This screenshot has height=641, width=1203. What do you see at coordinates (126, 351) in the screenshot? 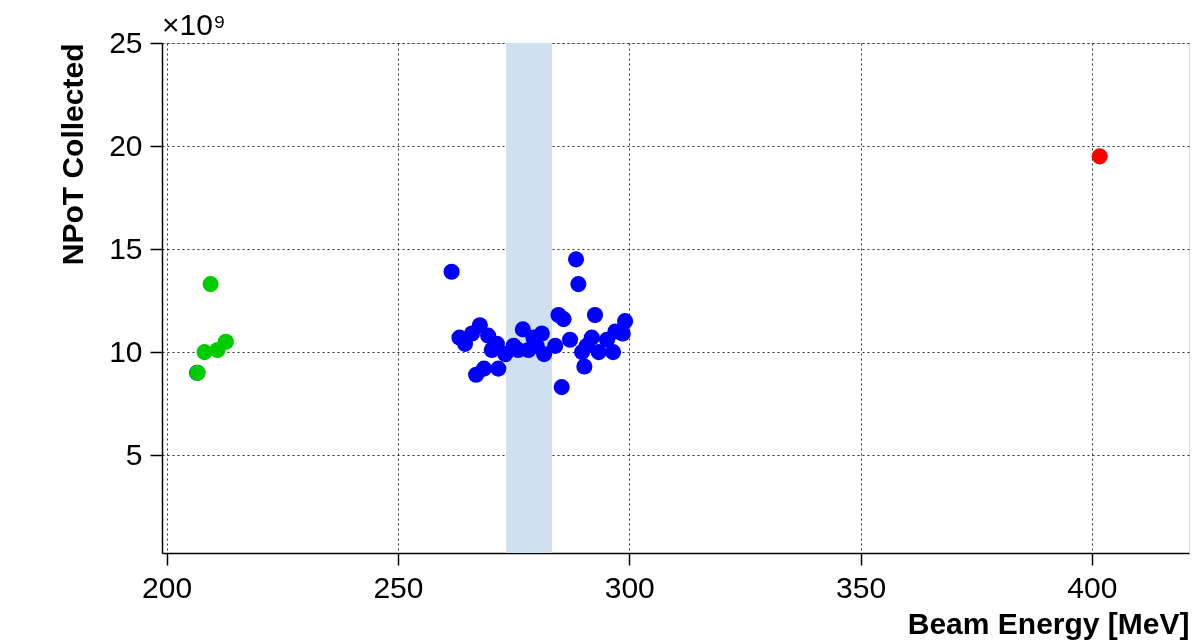
I see `y-tick-label: 10` at bounding box center [126, 351].